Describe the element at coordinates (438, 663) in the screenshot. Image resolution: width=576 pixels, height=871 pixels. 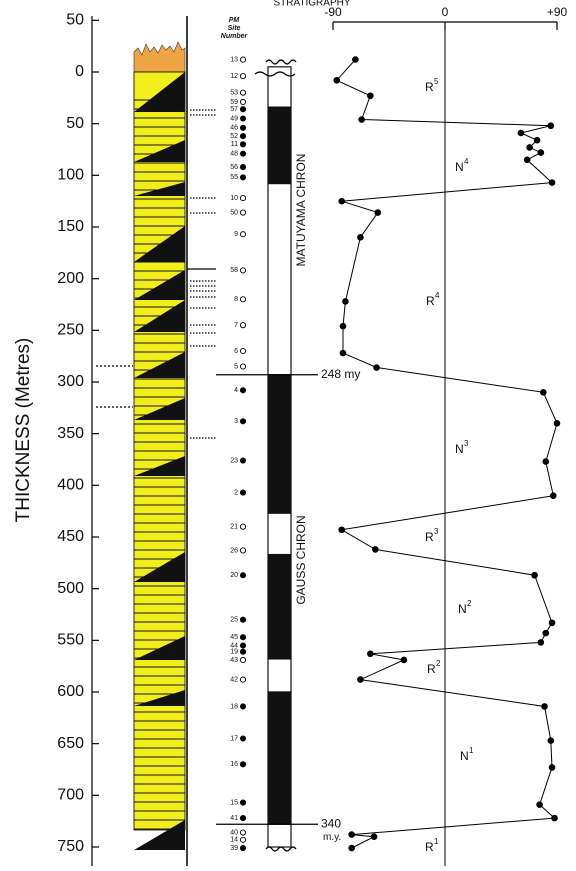
I see `zone-sup: 2` at that location.